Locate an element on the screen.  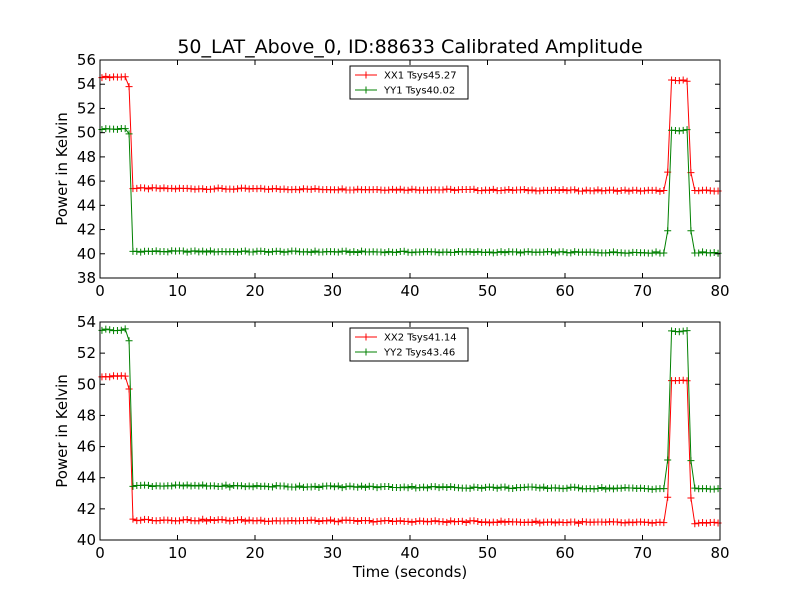
x-tick-label: 50 is located at coordinates (487, 291).